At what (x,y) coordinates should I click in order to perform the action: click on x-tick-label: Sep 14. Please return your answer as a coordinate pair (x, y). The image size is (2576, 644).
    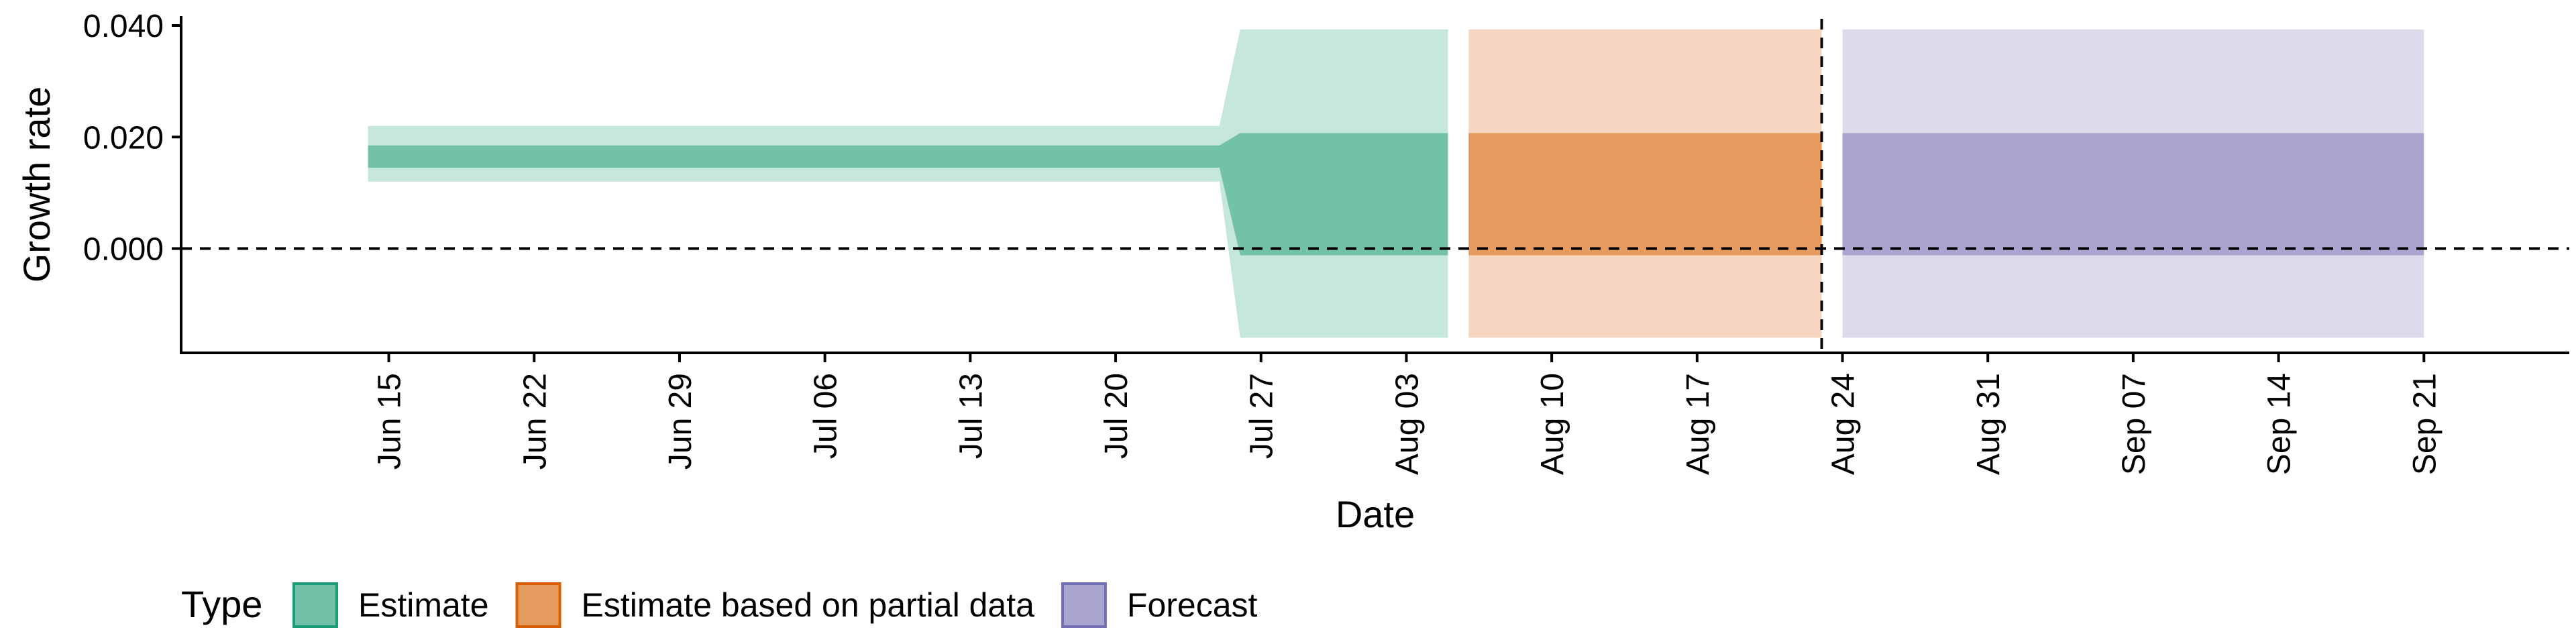
    Looking at the image, I should click on (2280, 424).